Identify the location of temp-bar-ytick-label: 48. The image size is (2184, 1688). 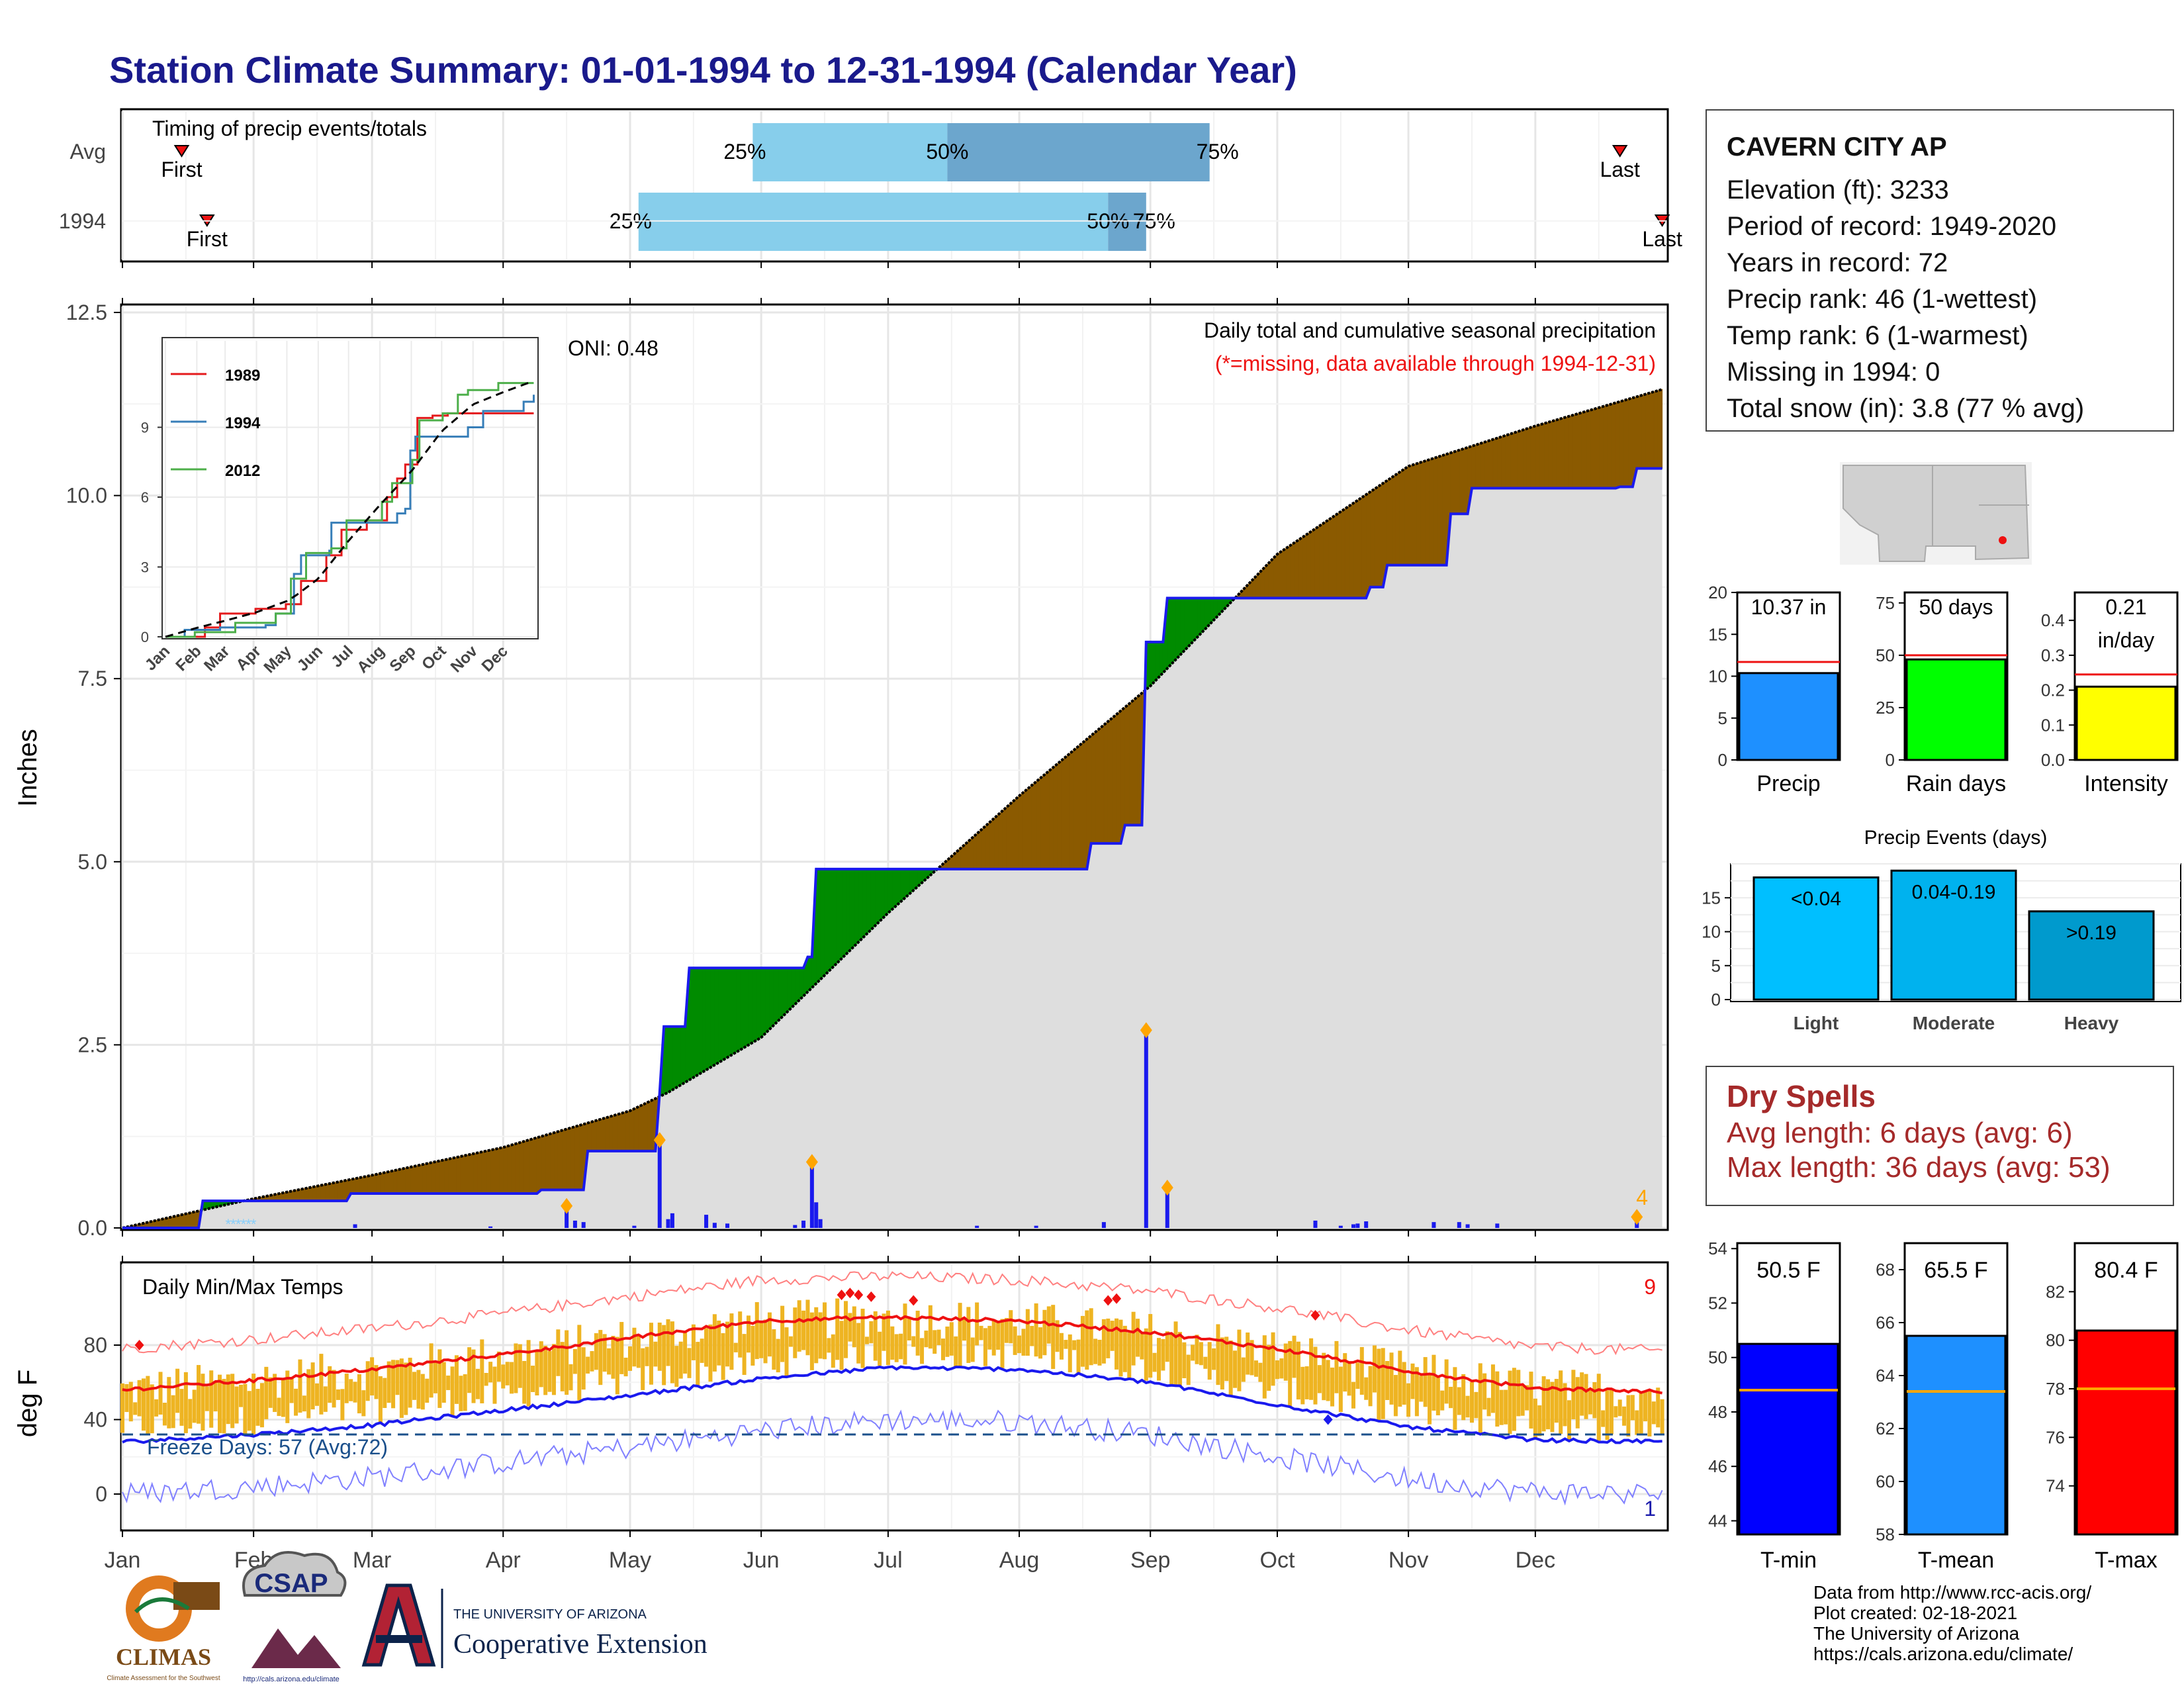
(1718, 1412).